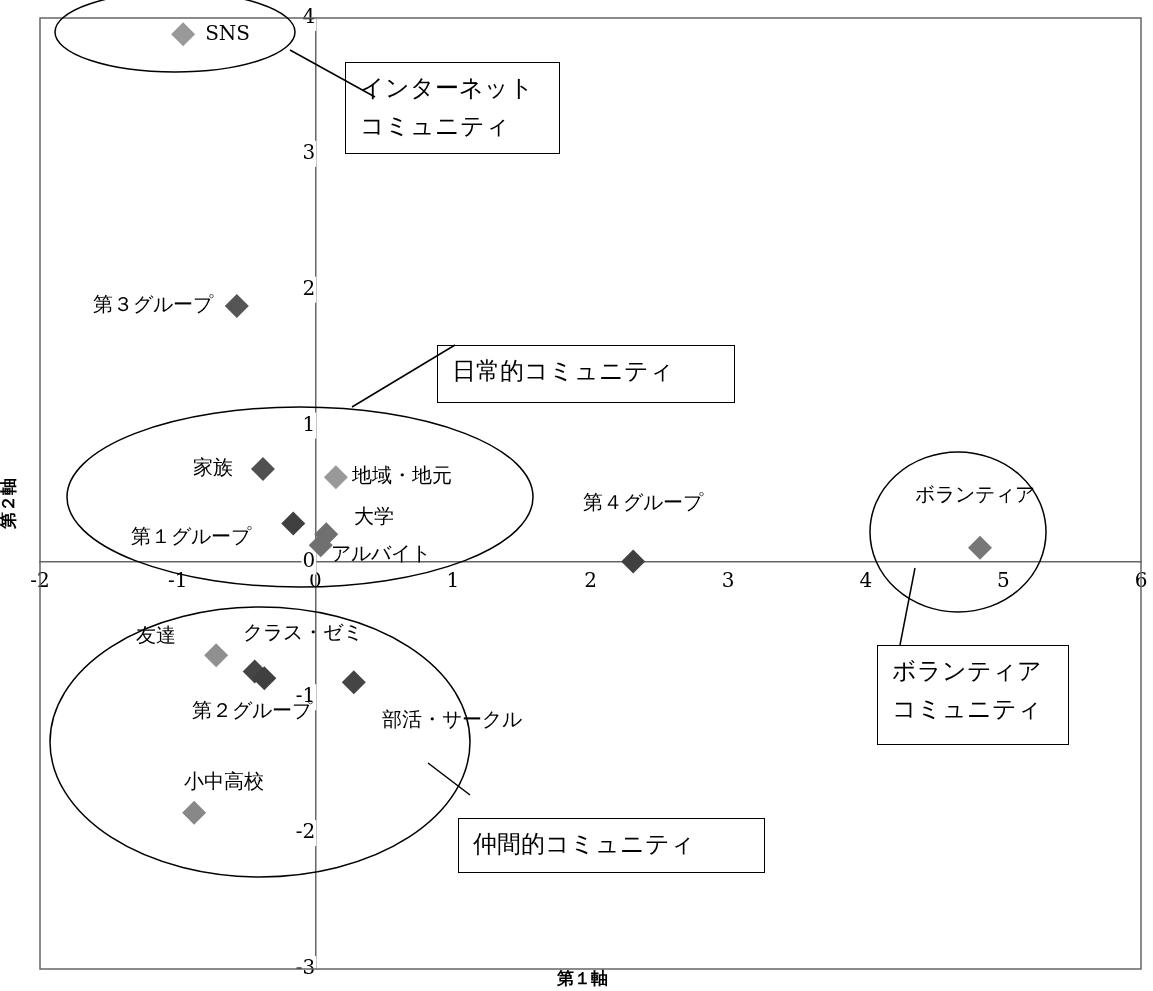 Image resolution: width=1153 pixels, height=991 pixels. What do you see at coordinates (224, 780) in the screenshot?
I see `data-label: 小中高校` at bounding box center [224, 780].